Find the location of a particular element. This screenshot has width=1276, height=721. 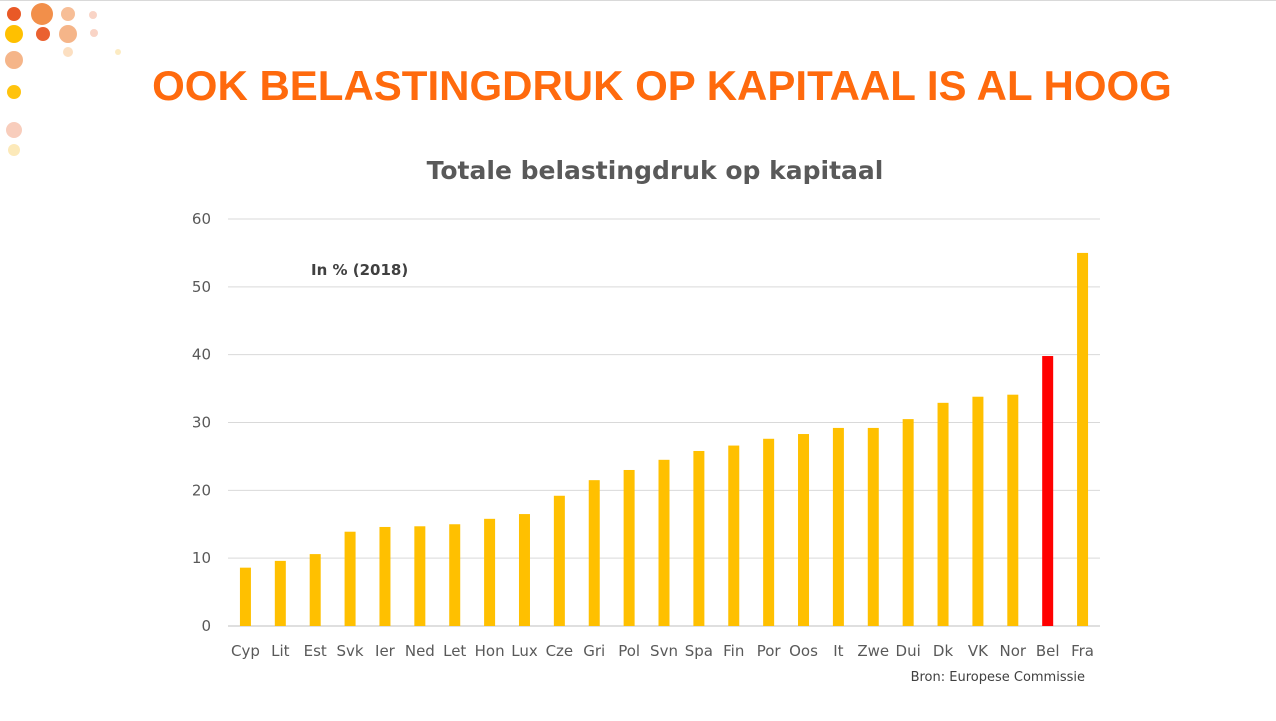

y-tick-label: 40 is located at coordinates (201, 355).